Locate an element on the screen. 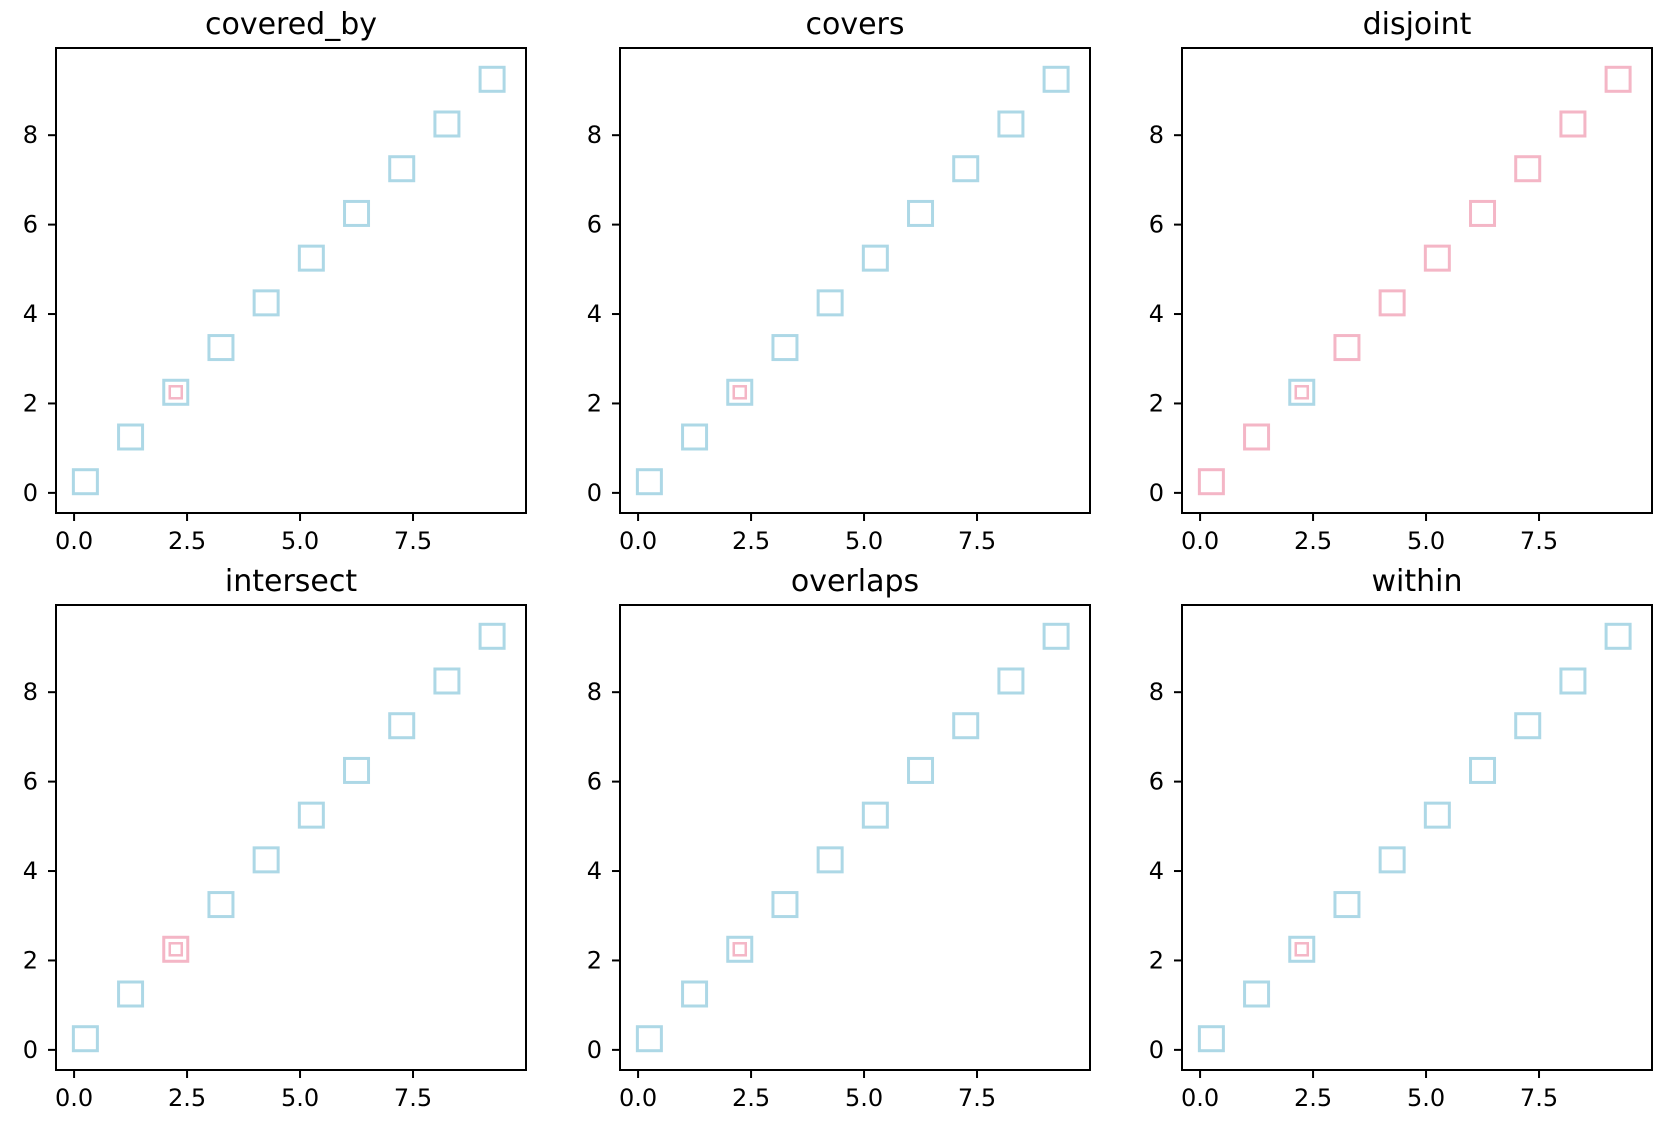  subplot-title: within is located at coordinates (1417, 581).